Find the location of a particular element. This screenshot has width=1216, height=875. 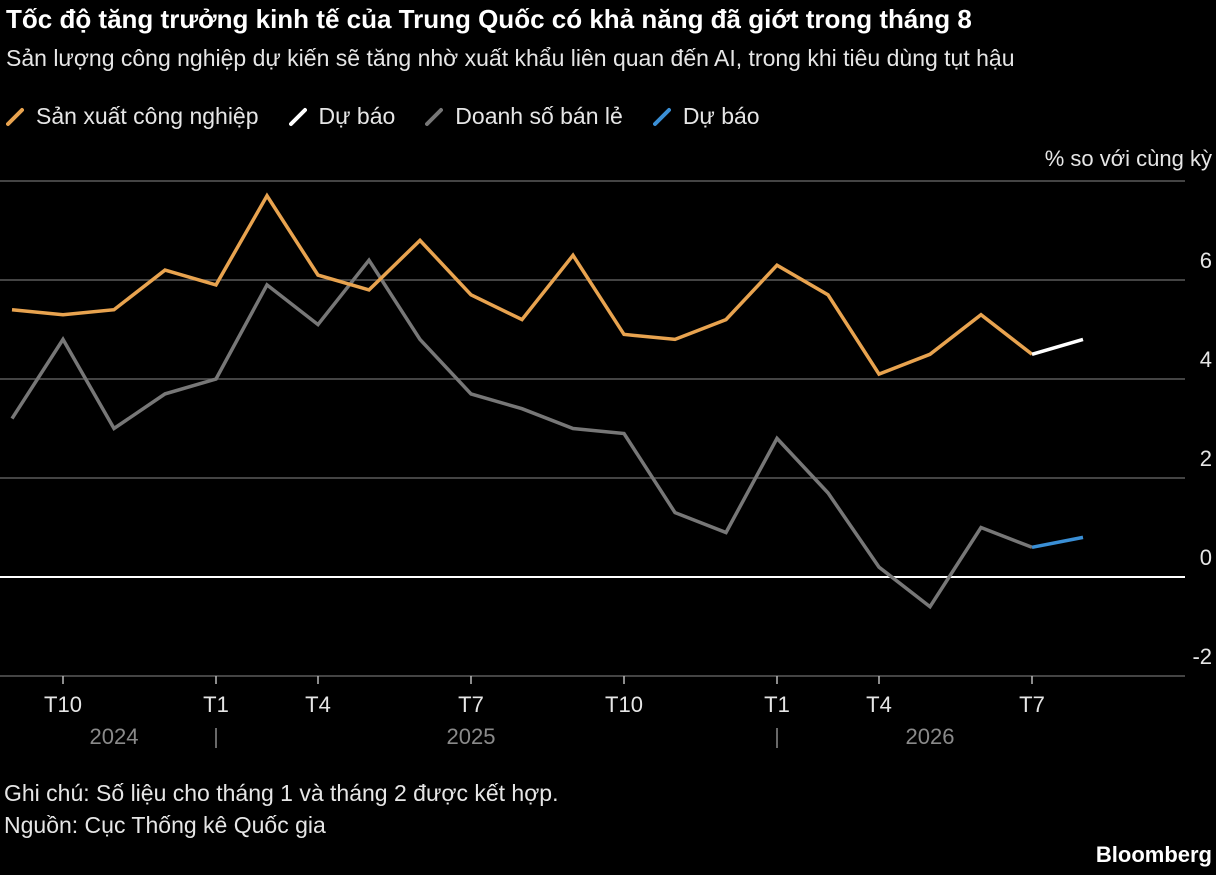

year-label: 2024 is located at coordinates (114, 736).